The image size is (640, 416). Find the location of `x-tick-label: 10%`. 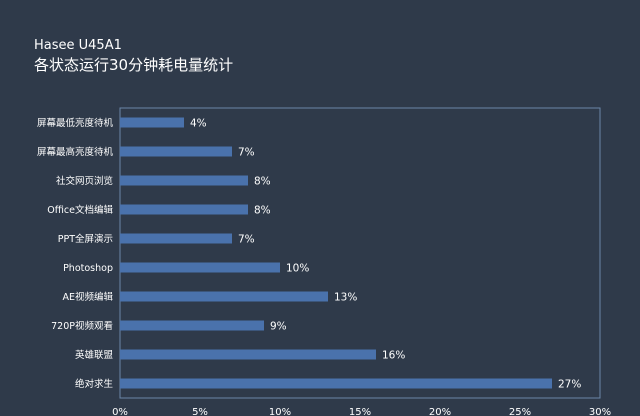

x-tick-label: 10% is located at coordinates (280, 411).